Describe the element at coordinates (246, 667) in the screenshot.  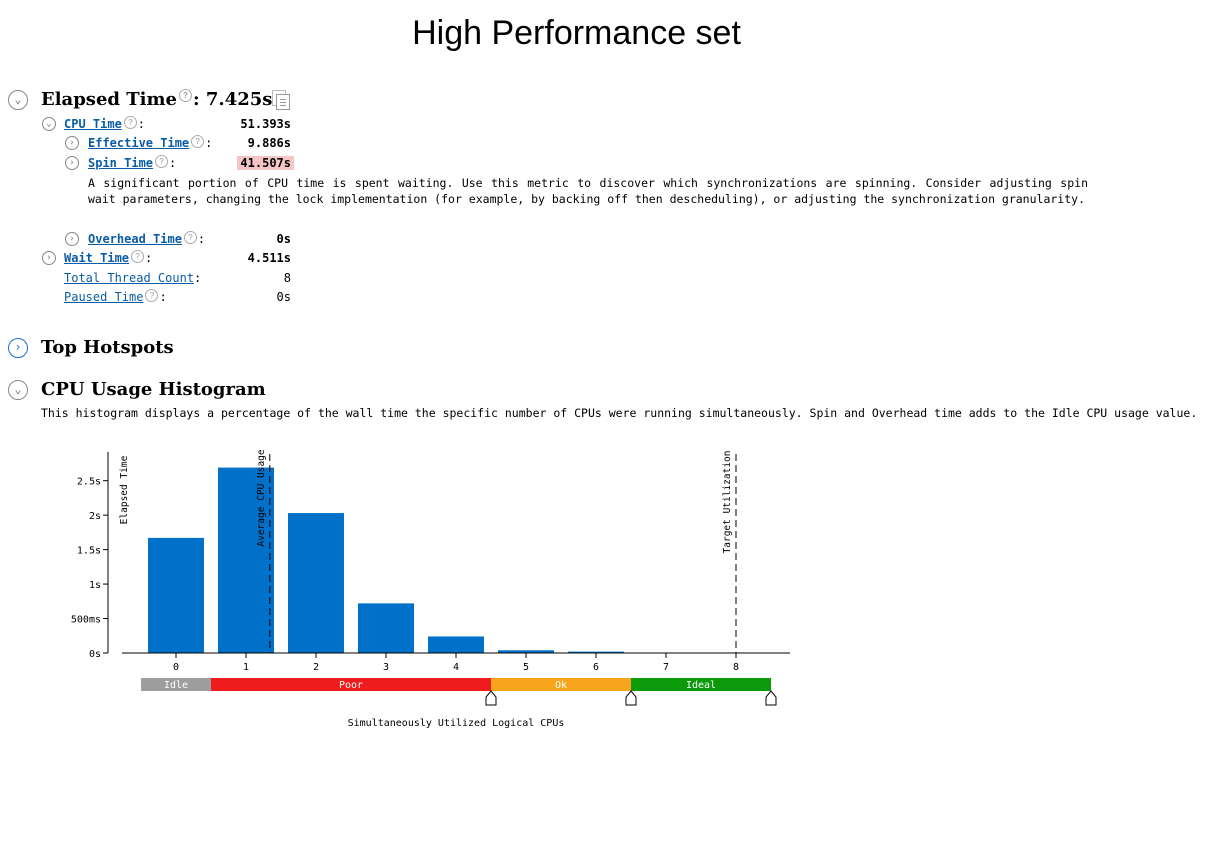
I see `x-tick-label: 1` at that location.